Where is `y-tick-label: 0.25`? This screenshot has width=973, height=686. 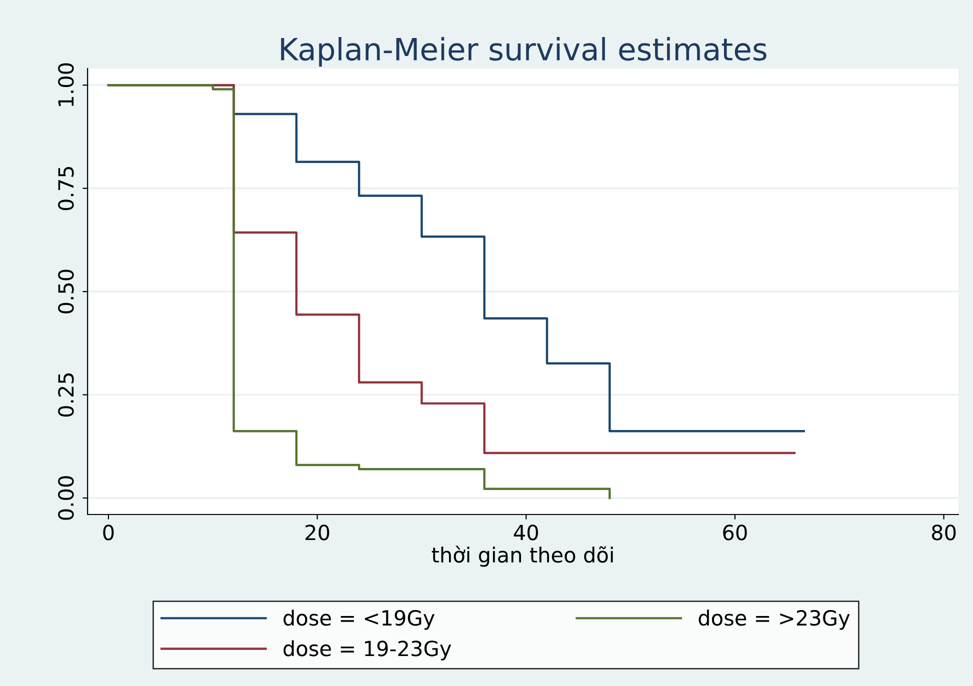
y-tick-label: 0.25 is located at coordinates (66, 395).